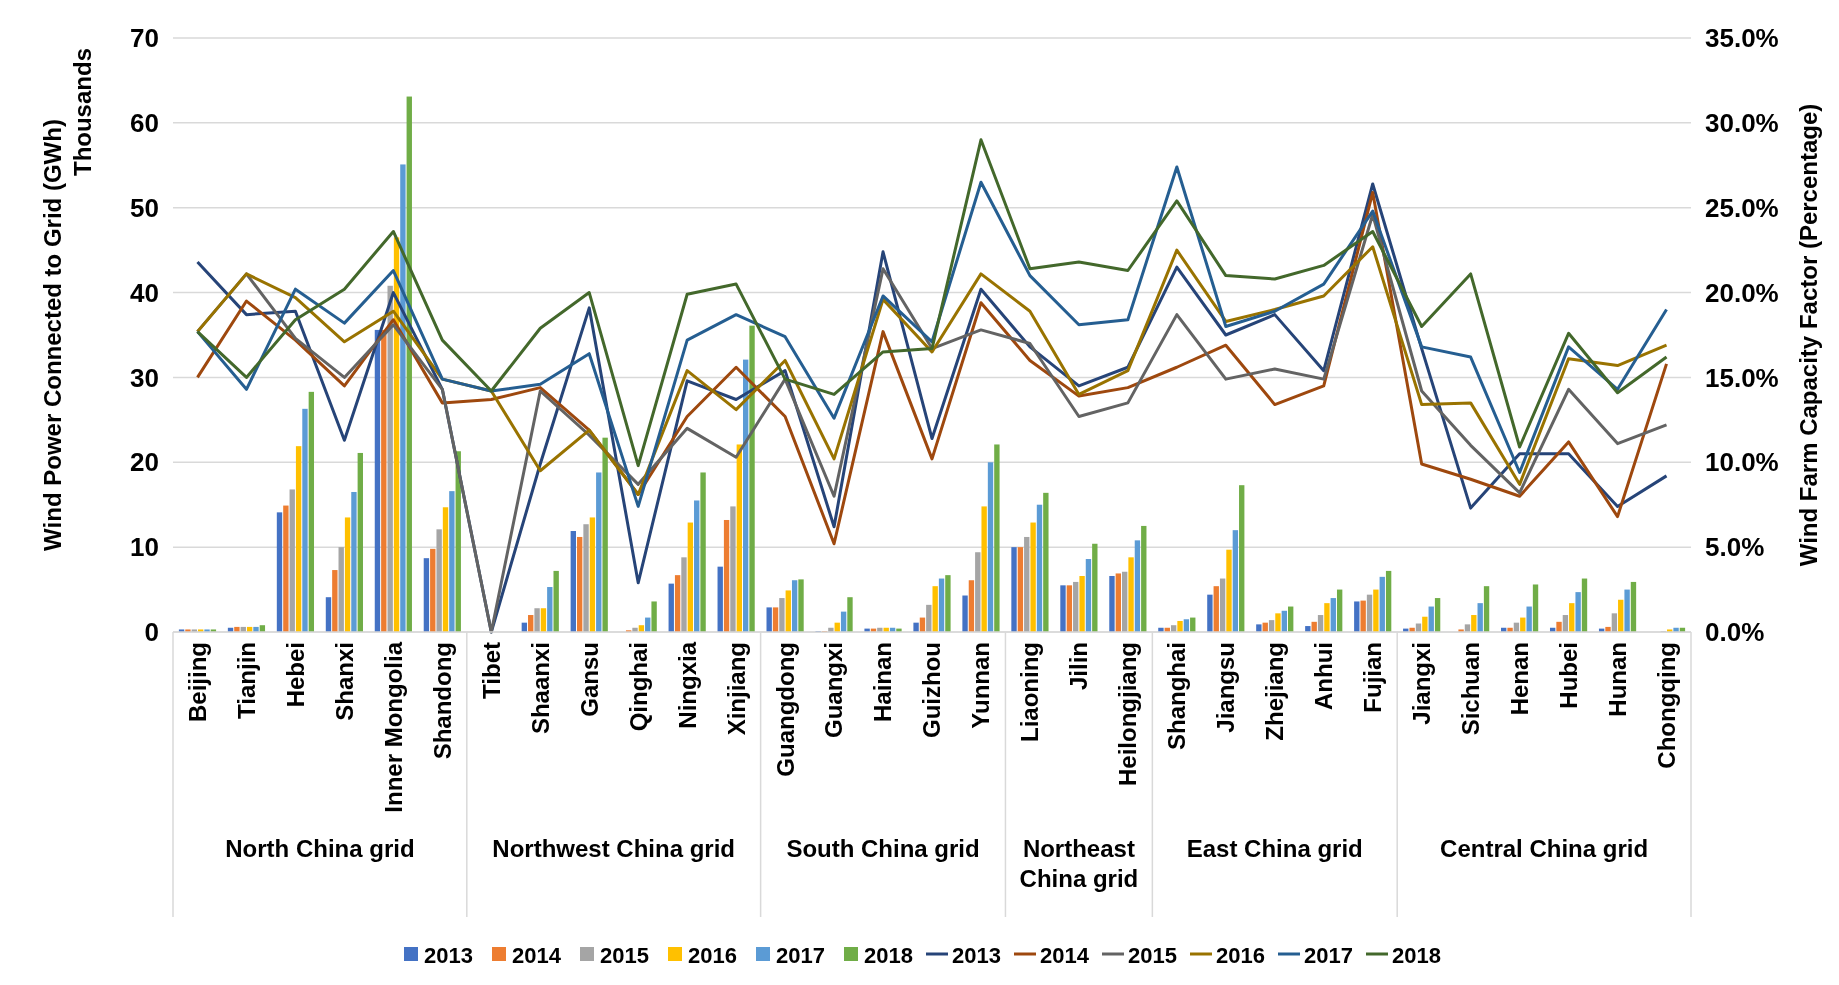 This screenshot has width=1839, height=985. I want to click on x-tick-label: Chongqing, so click(1666, 705).